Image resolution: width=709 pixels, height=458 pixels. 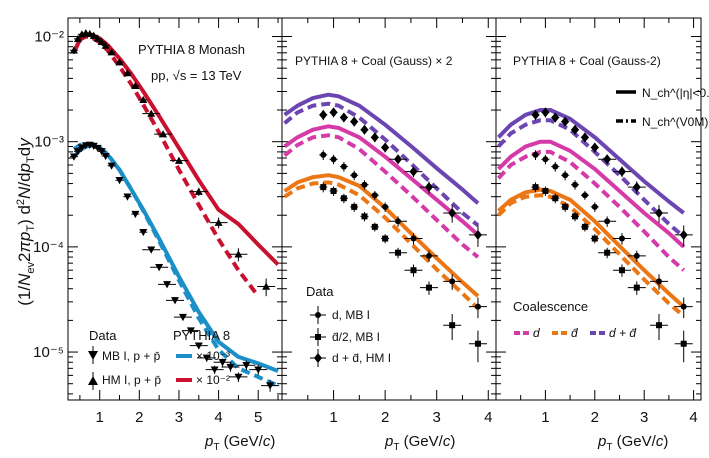 What do you see at coordinates (675, 122) in the screenshot?
I see `legend-mult-v0m-label: N_ch^(V0M)` at bounding box center [675, 122].